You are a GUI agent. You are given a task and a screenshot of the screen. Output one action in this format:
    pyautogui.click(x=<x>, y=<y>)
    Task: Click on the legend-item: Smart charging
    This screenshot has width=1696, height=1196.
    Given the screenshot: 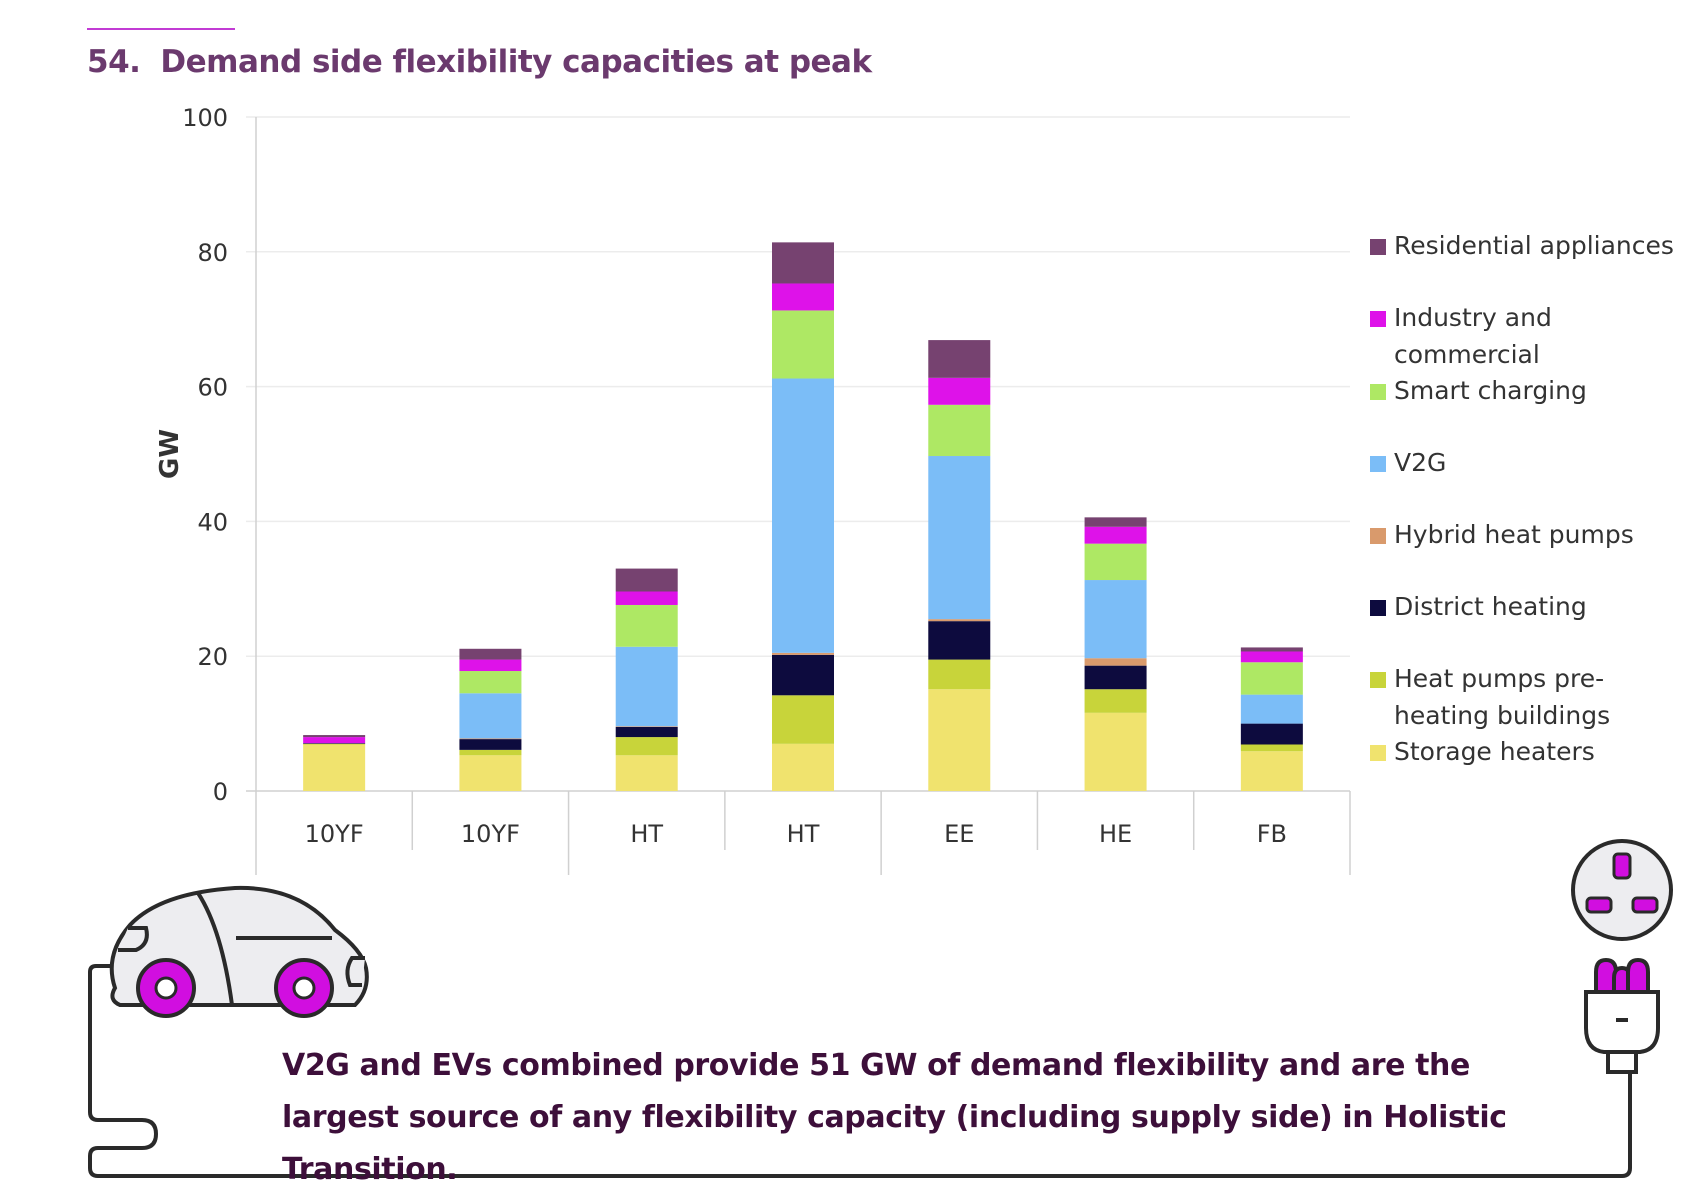 What is the action you would take?
    pyautogui.click(x=1530, y=390)
    